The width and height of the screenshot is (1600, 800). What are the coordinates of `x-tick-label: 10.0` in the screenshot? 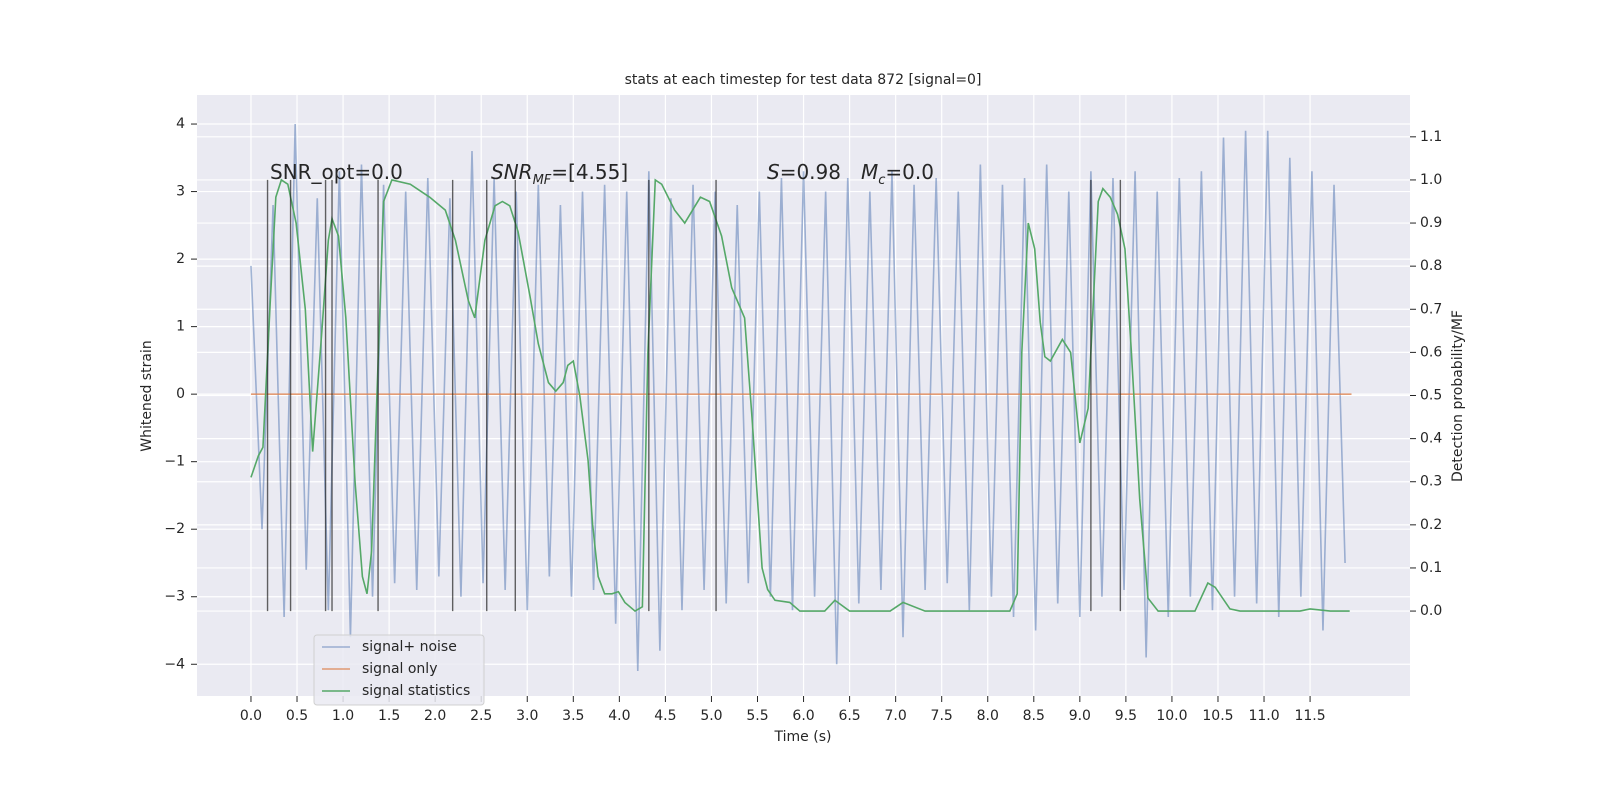 It's located at (1171, 716).